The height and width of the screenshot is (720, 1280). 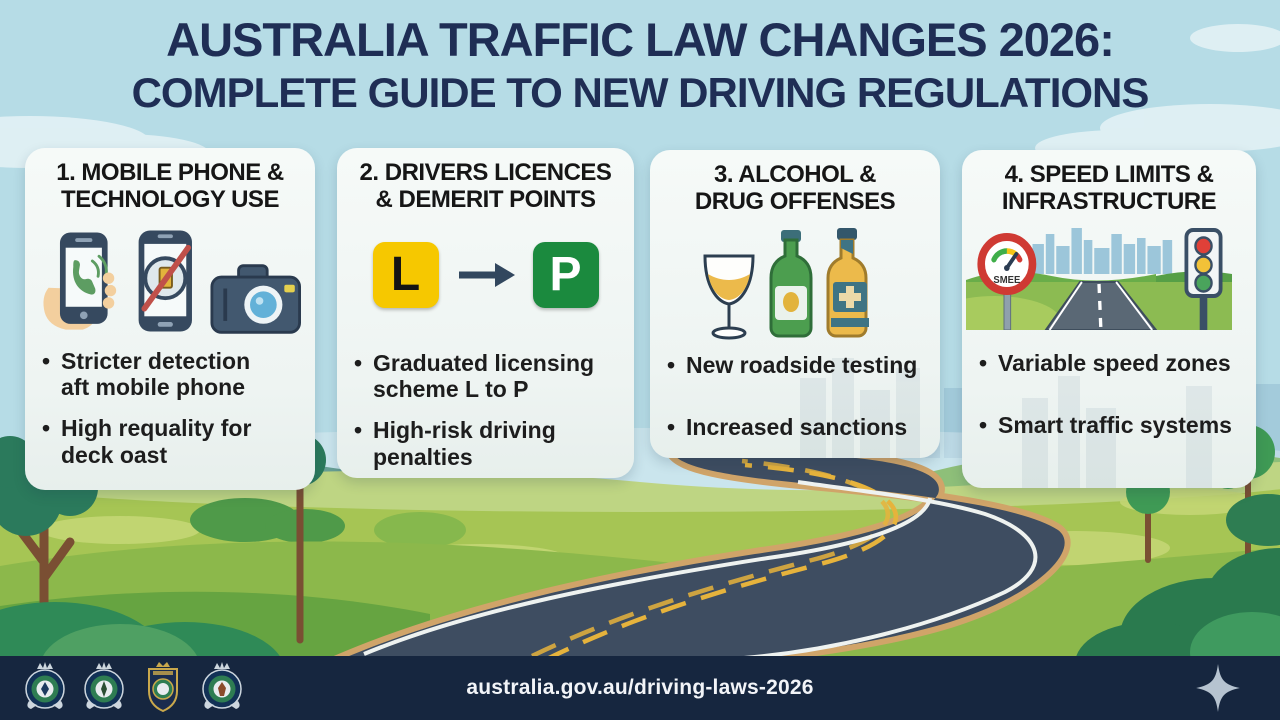 I want to click on hand-phone-icon, so click(x=80, y=281).